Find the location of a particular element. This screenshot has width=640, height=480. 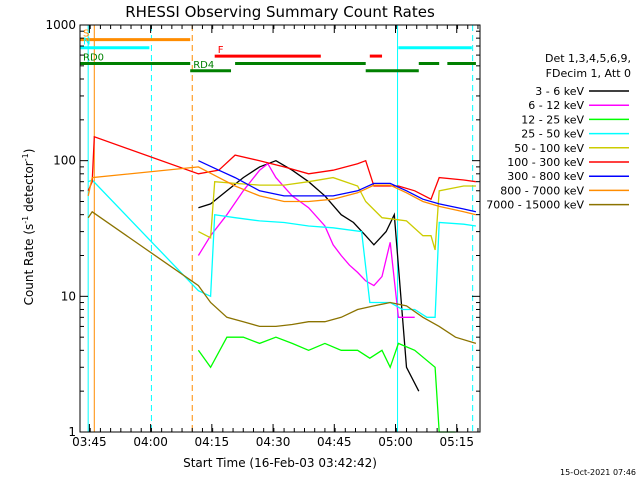

x-tick-label-6: 05:00 is located at coordinates (395, 442).